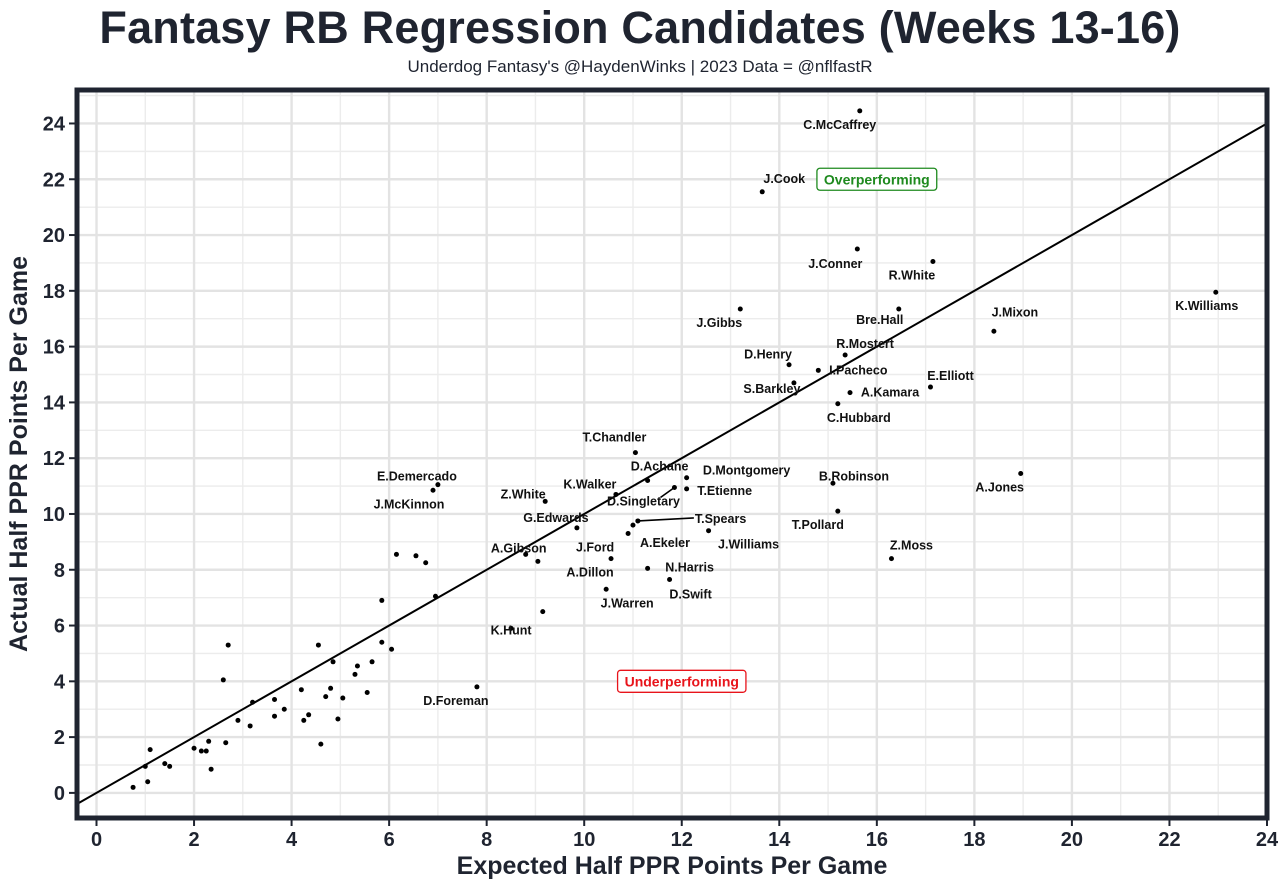 This screenshot has width=1280, height=890. Describe the element at coordinates (59, 571) in the screenshot. I see `y-tick-label: 8` at that location.